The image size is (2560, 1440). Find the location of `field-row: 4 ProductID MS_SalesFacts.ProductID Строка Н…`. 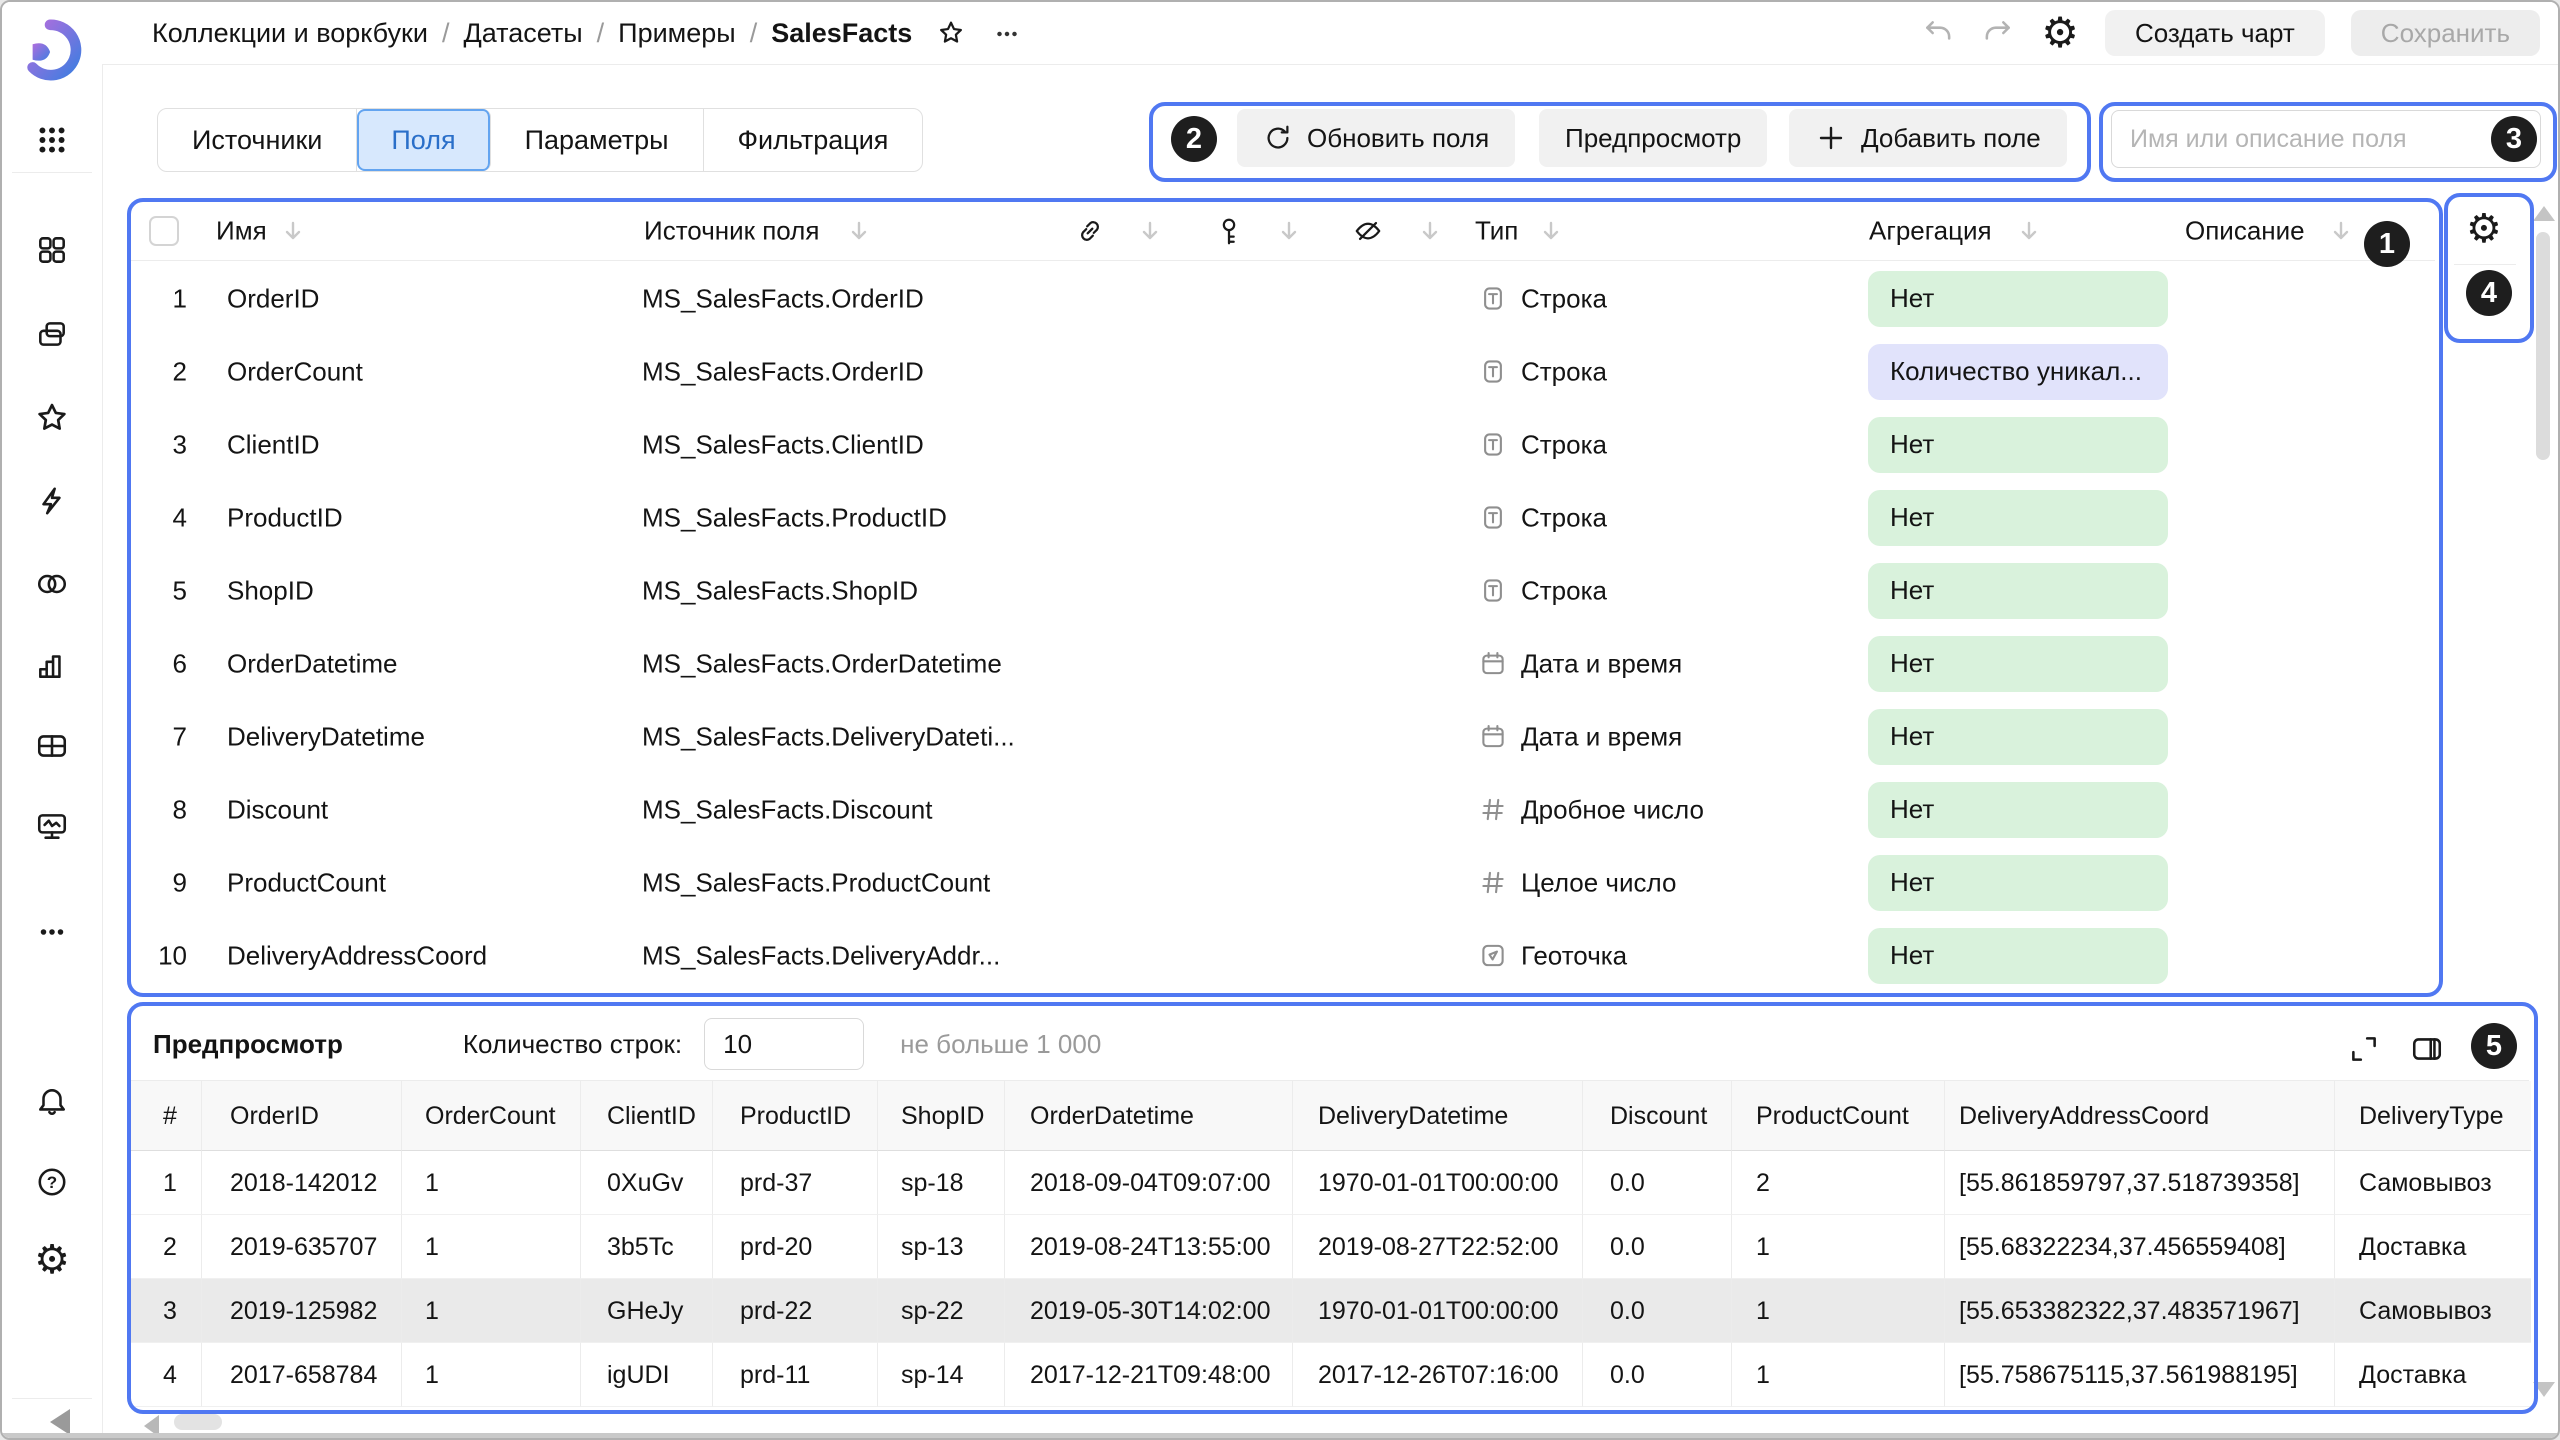

field-row: 4 ProductID MS_SalesFacts.ProductID Строка Н… is located at coordinates (1282, 517).